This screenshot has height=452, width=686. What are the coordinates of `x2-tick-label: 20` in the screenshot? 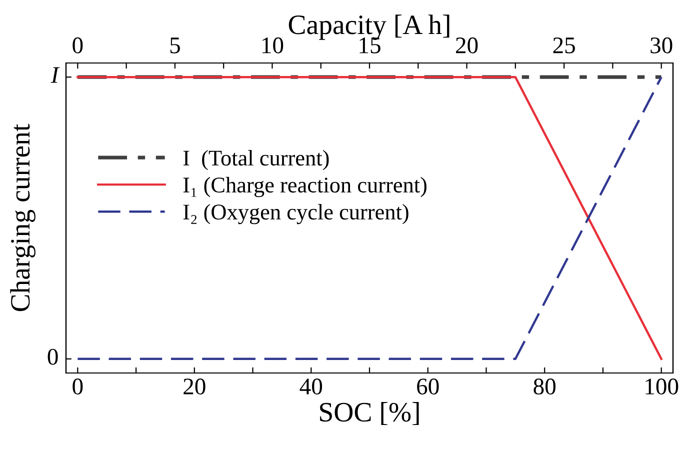 It's located at (467, 45).